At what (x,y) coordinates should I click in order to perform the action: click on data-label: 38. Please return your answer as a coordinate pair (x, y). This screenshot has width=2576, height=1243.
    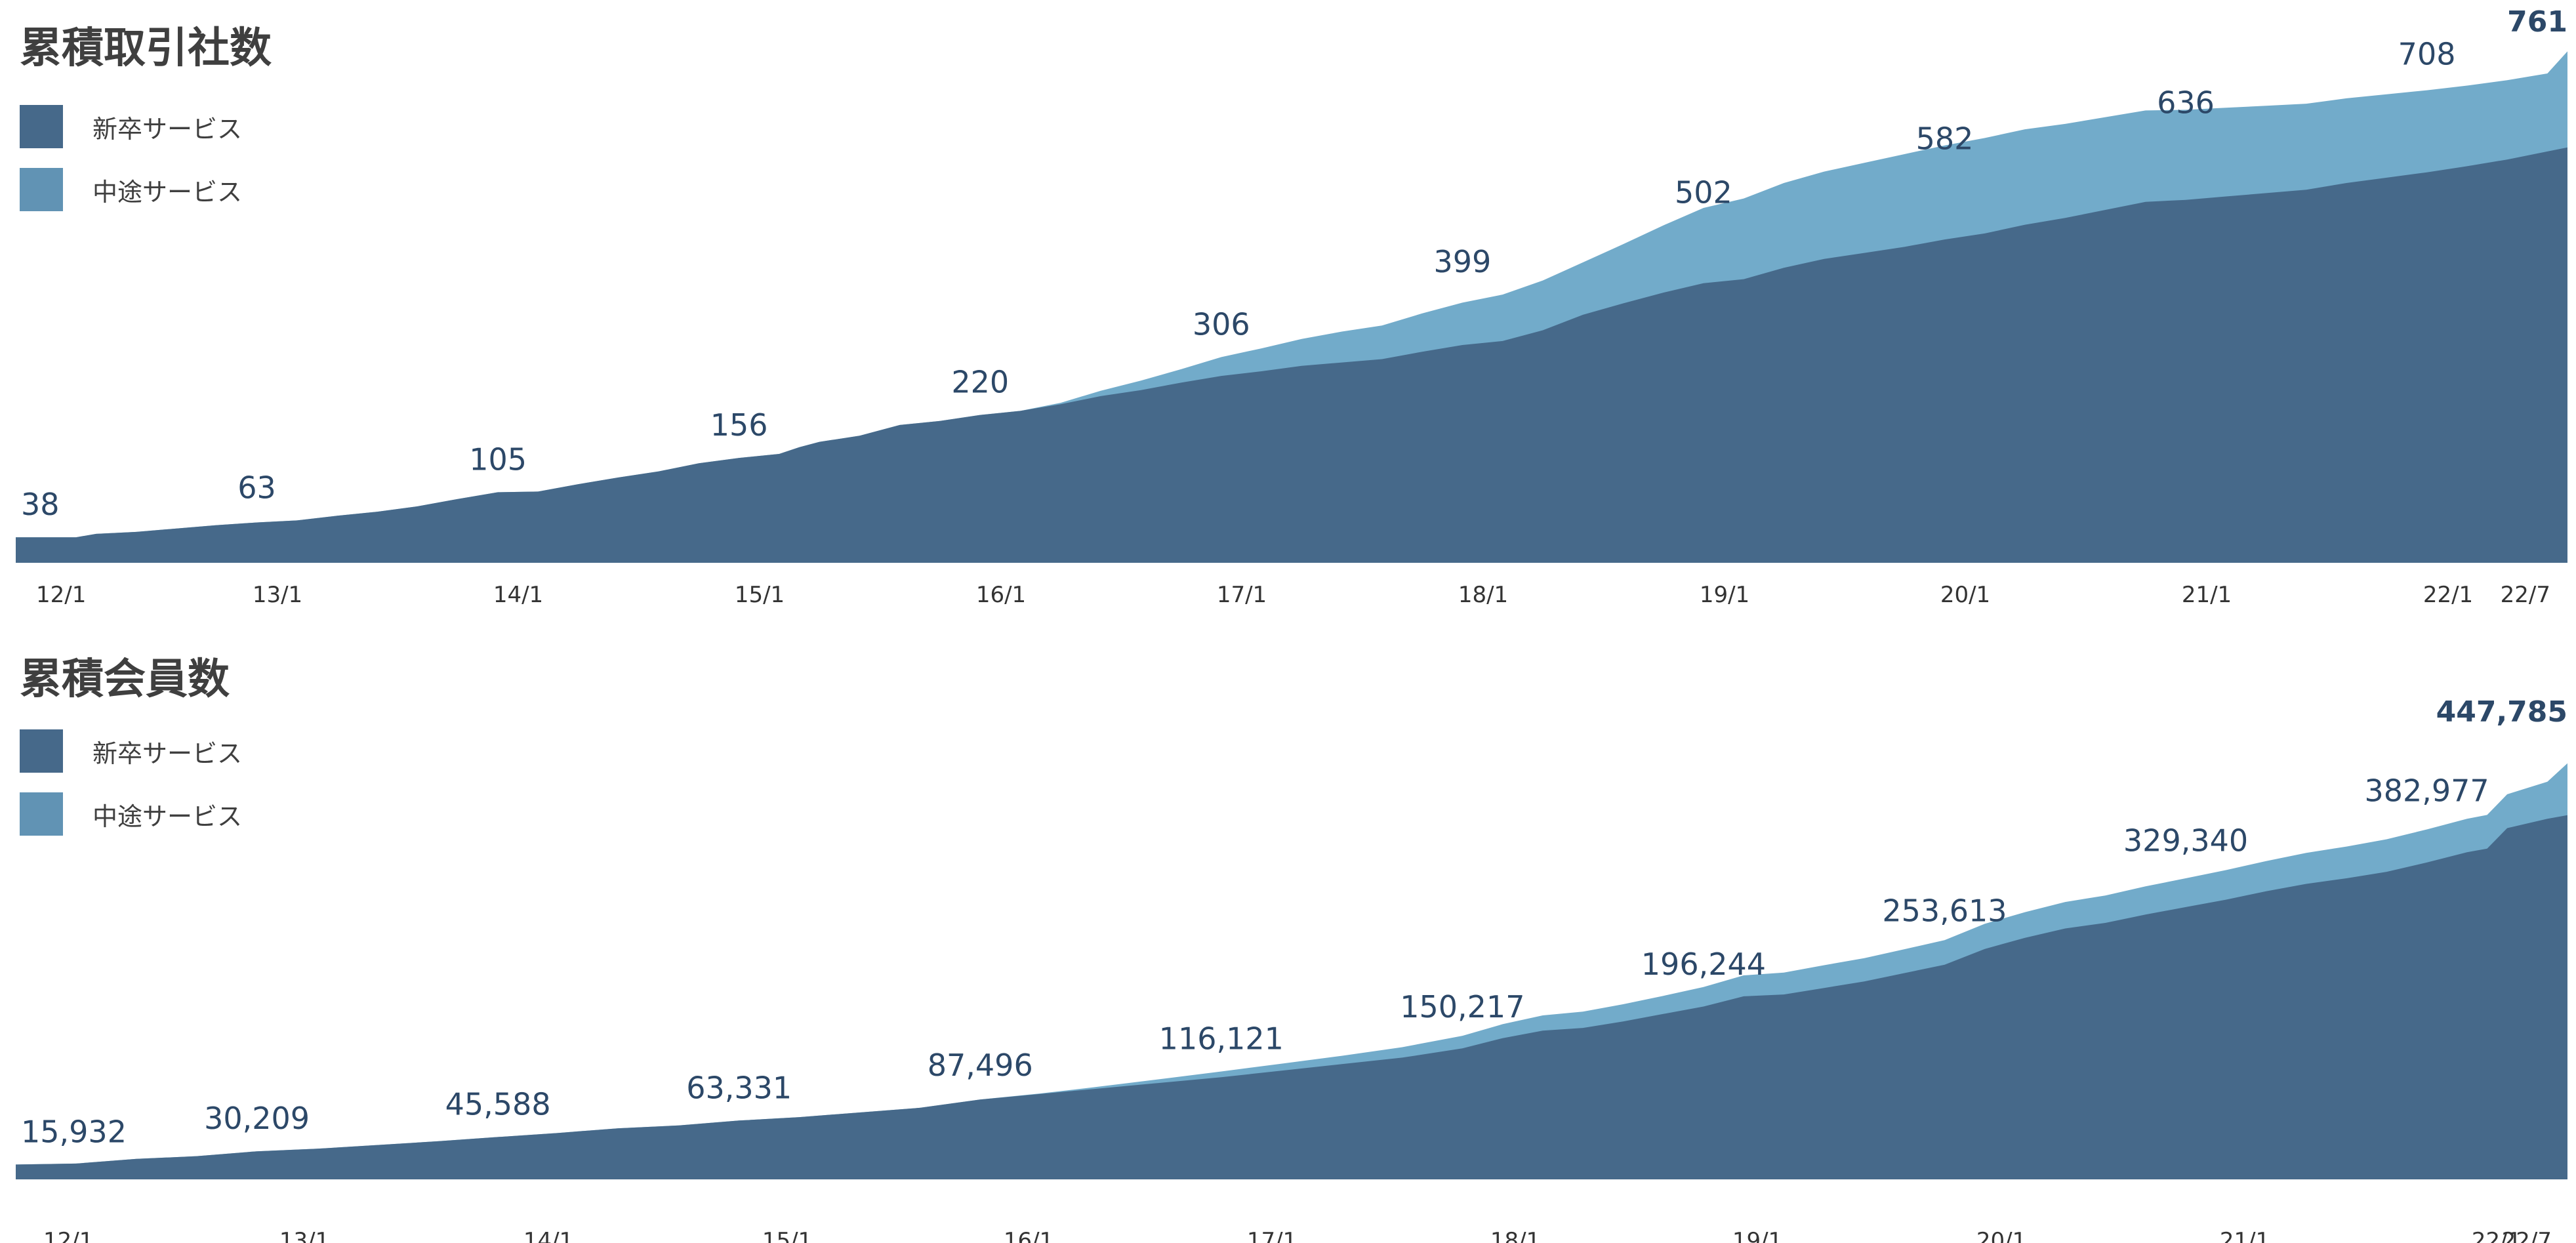
    Looking at the image, I should click on (40, 504).